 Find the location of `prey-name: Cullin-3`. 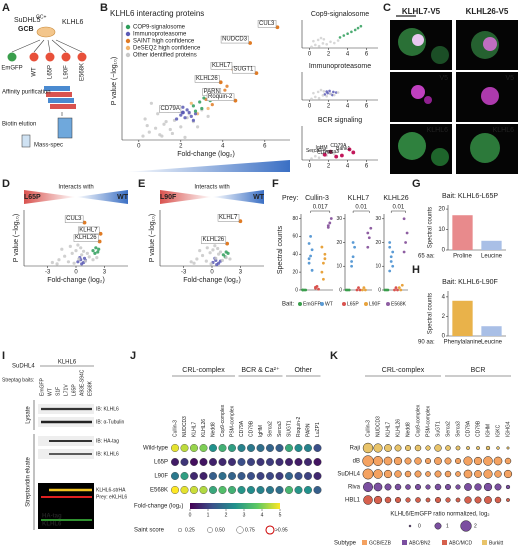

prey-name: Cullin-3 is located at coordinates (317, 198).